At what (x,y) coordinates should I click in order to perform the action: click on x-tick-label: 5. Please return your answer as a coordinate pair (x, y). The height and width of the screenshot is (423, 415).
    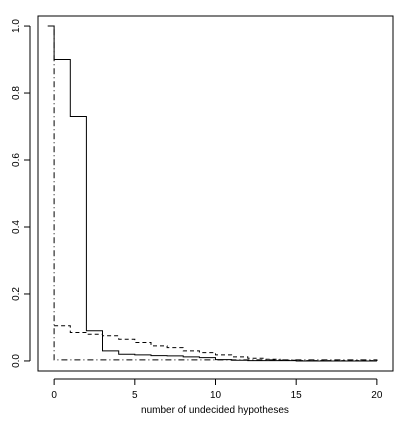
    Looking at the image, I should click on (135, 395).